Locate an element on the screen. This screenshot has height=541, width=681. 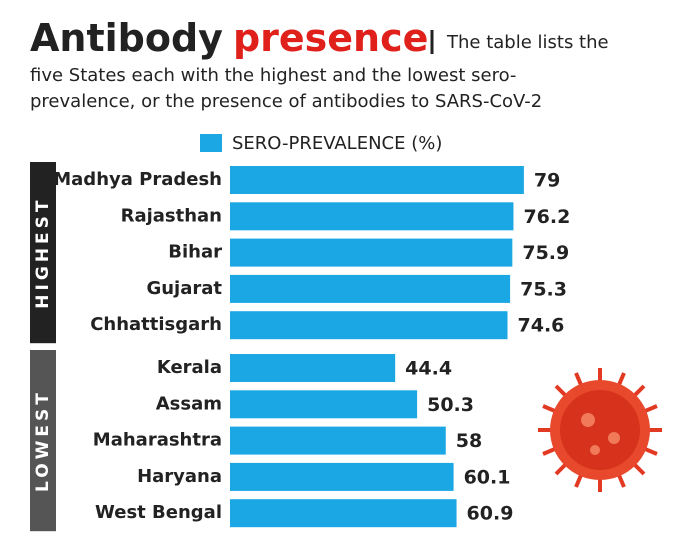
title-part: Antibody is located at coordinates (126, 38).